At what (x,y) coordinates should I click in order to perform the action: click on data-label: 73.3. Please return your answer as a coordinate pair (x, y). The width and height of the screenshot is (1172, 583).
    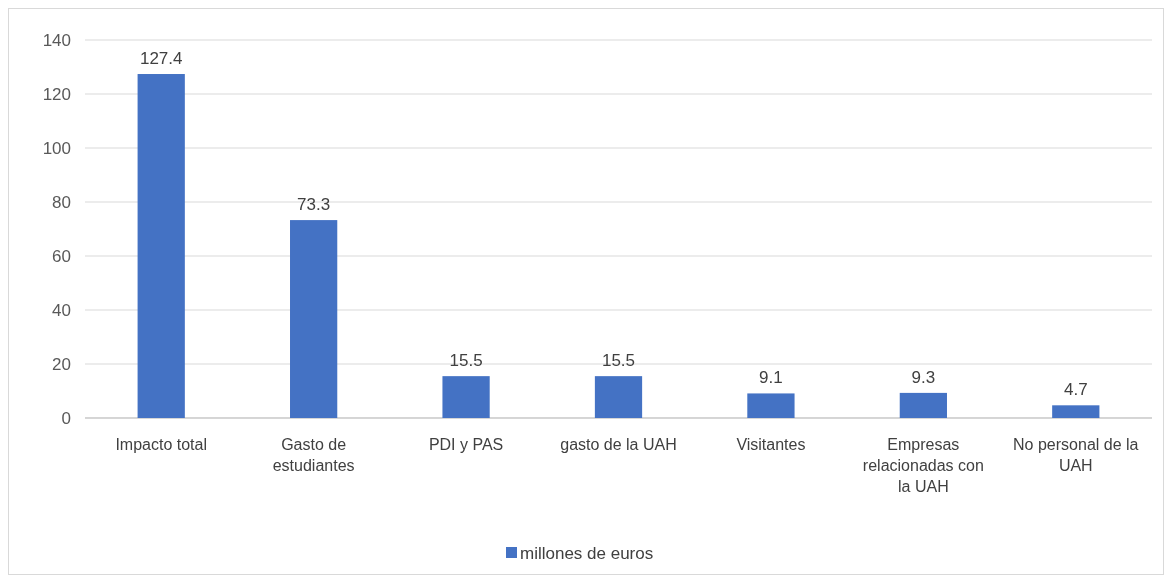
    Looking at the image, I should click on (314, 205).